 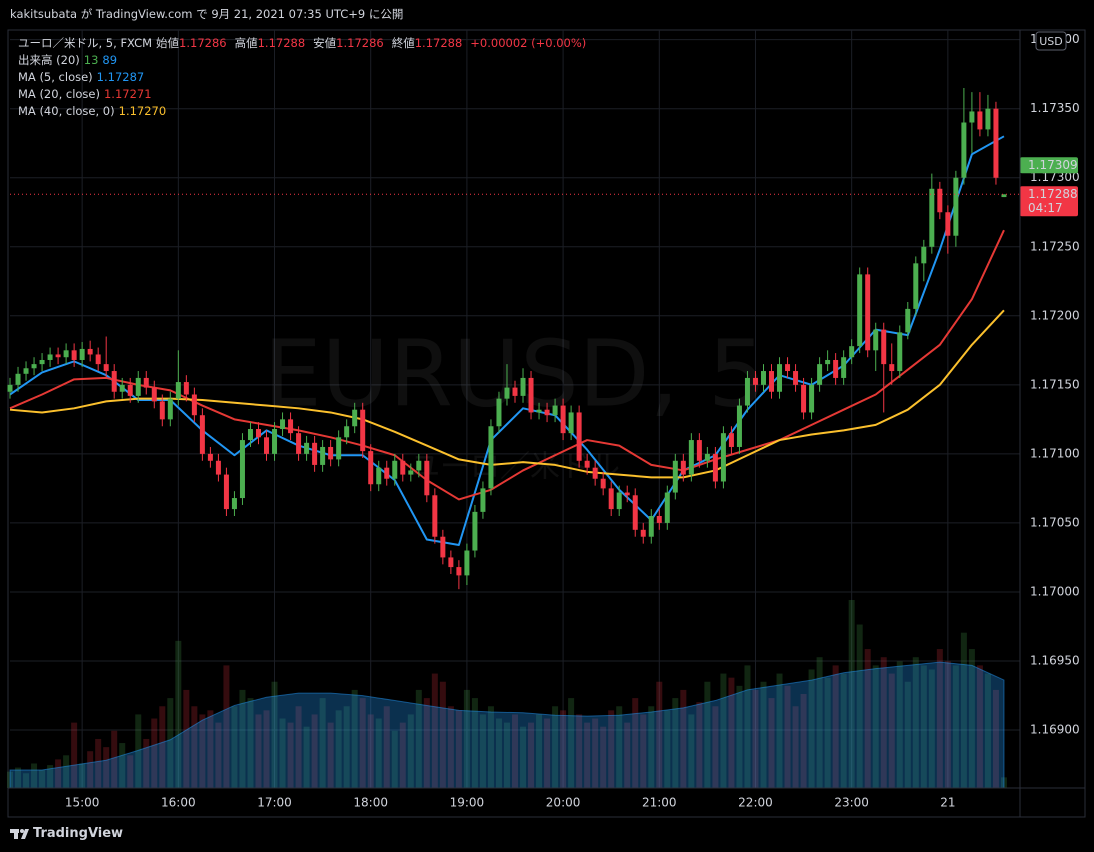 I want to click on legend-volume-value: 13, so click(x=91, y=60).